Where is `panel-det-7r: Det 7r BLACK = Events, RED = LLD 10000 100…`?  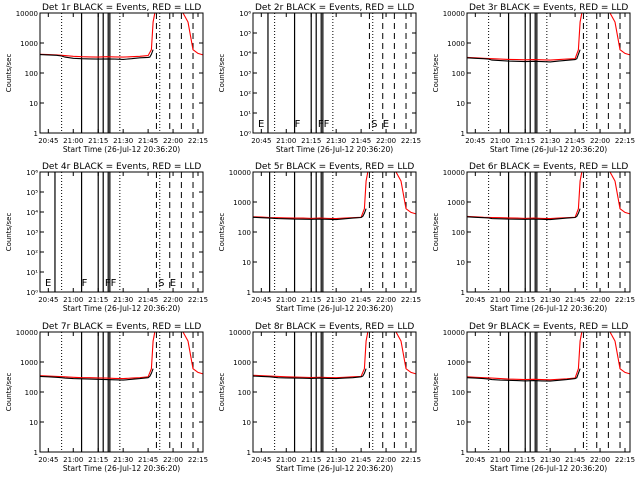
panel-det-7r: Det 7r BLACK = Events, RED = LLD 10000 100… is located at coordinates (106, 397).